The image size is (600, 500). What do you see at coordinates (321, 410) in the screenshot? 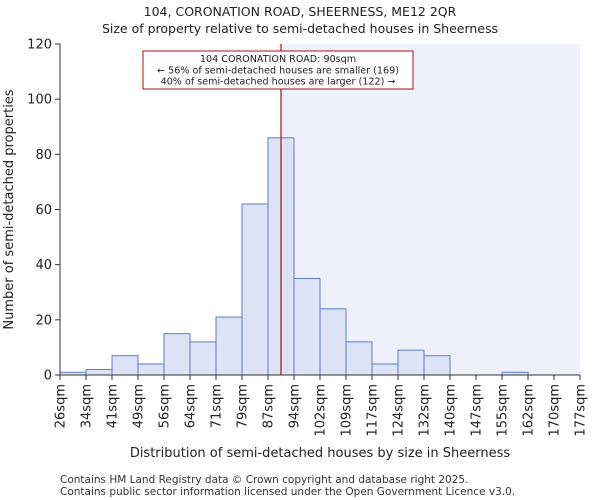
I see `x-tick-label: 102sqm` at bounding box center [321, 410].